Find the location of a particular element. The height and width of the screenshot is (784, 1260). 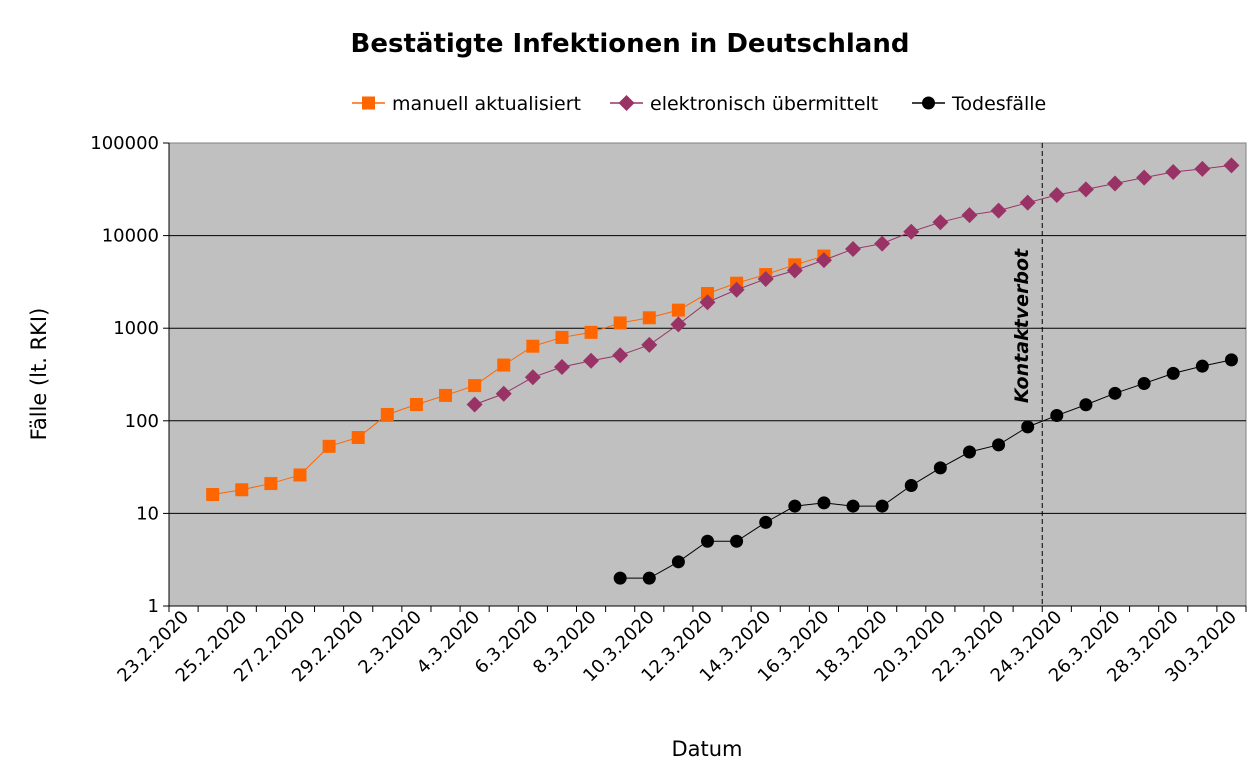

annotations: Kontaktverbot is located at coordinates (1027, 374).